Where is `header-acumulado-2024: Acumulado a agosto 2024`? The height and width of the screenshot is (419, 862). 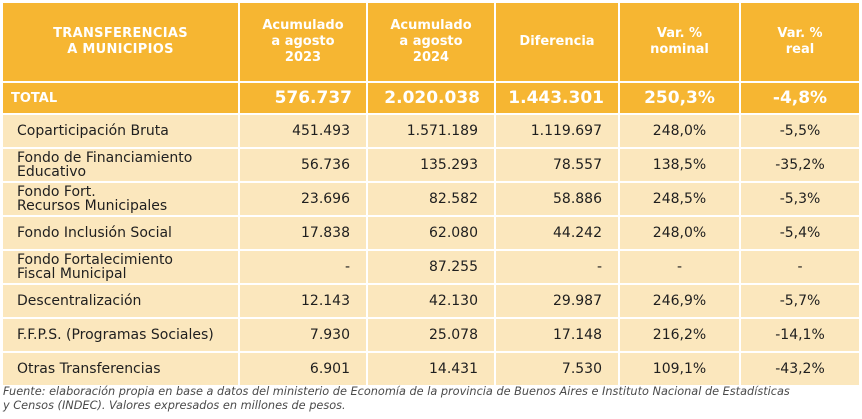 header-acumulado-2024: Acumulado a agosto 2024 is located at coordinates (432, 43).